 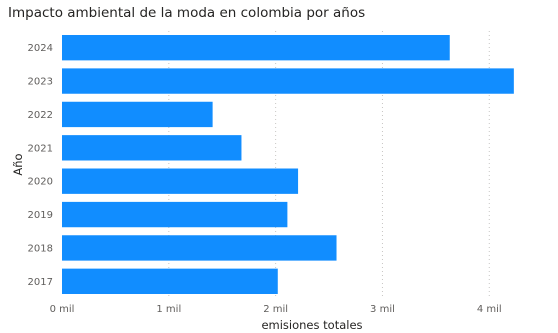 I want to click on x-tick-label: 1 mil, so click(x=168, y=309).